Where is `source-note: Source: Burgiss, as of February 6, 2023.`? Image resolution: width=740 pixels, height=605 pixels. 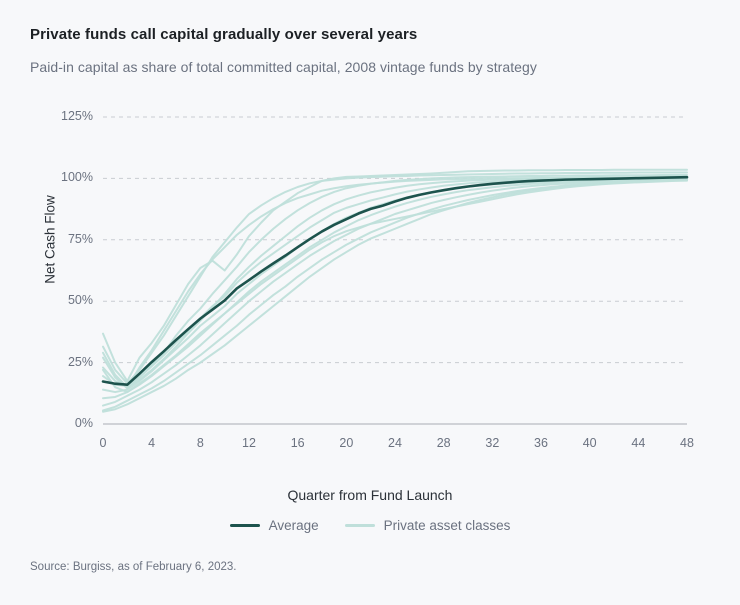 source-note: Source: Burgiss, as of February 6, 2023. is located at coordinates (133, 567).